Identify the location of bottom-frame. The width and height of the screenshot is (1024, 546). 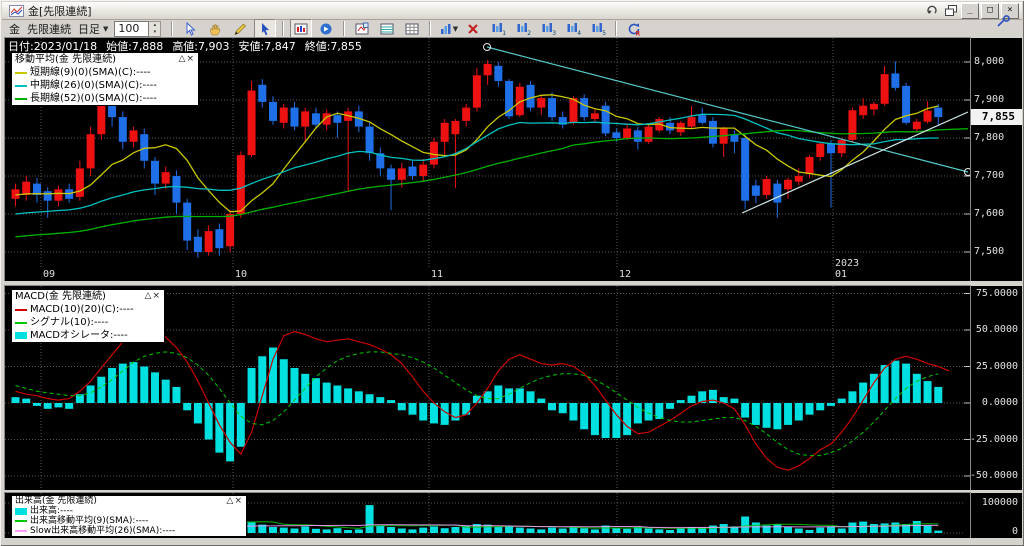
(512, 541).